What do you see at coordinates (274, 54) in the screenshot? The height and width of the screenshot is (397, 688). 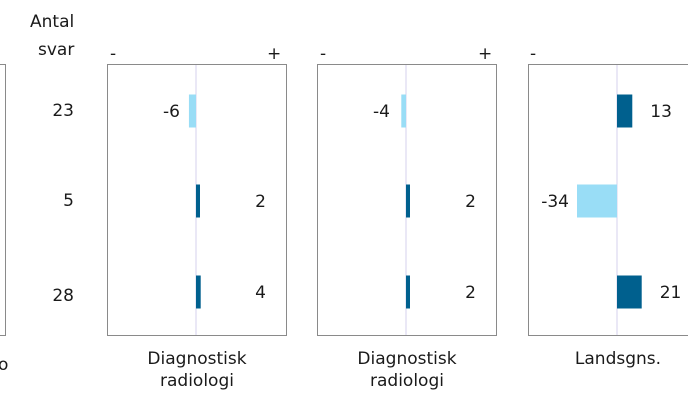 I see `panel-1-plus-label: +` at bounding box center [274, 54].